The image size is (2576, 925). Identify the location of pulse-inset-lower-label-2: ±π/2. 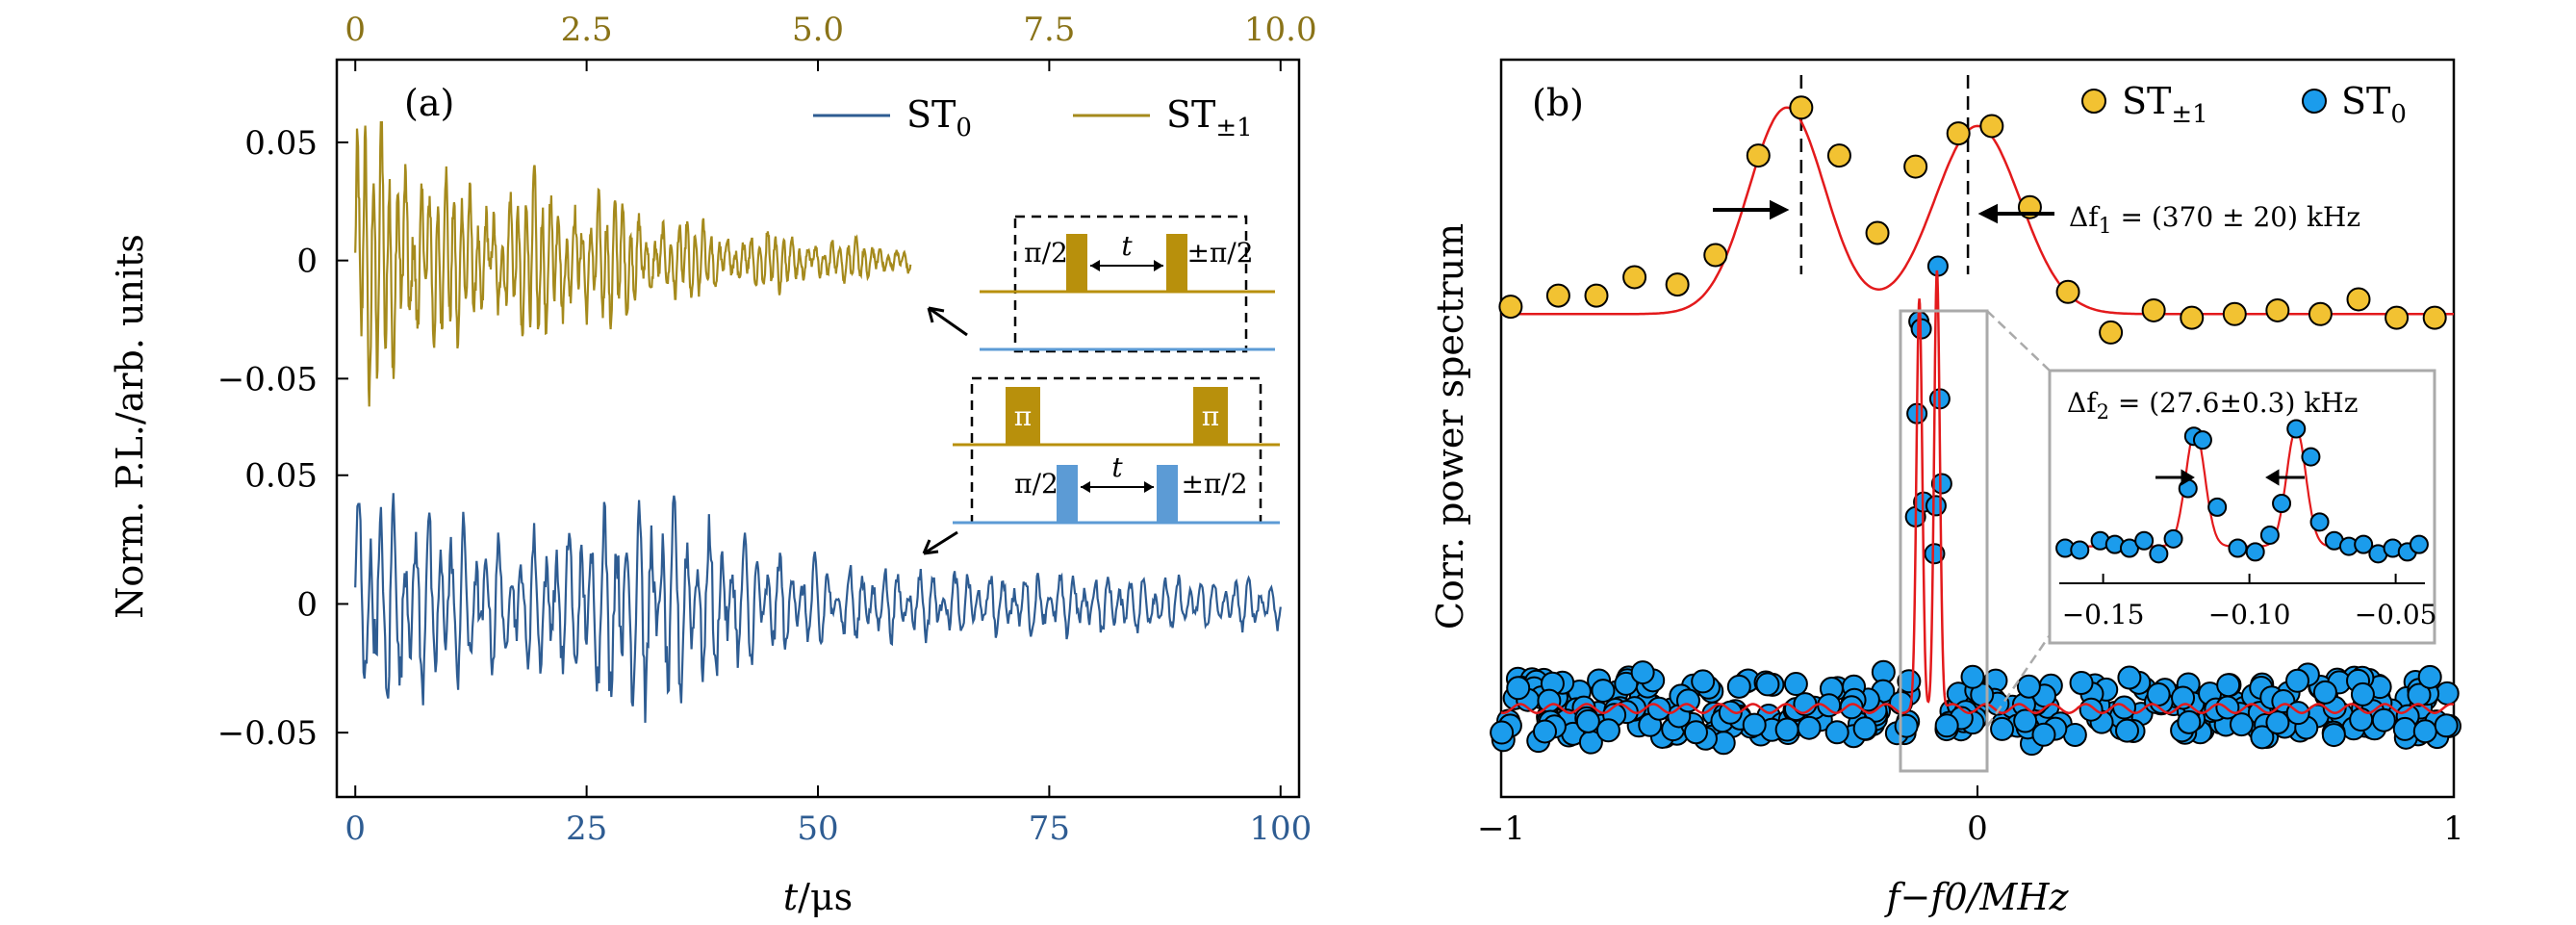
(1214, 484).